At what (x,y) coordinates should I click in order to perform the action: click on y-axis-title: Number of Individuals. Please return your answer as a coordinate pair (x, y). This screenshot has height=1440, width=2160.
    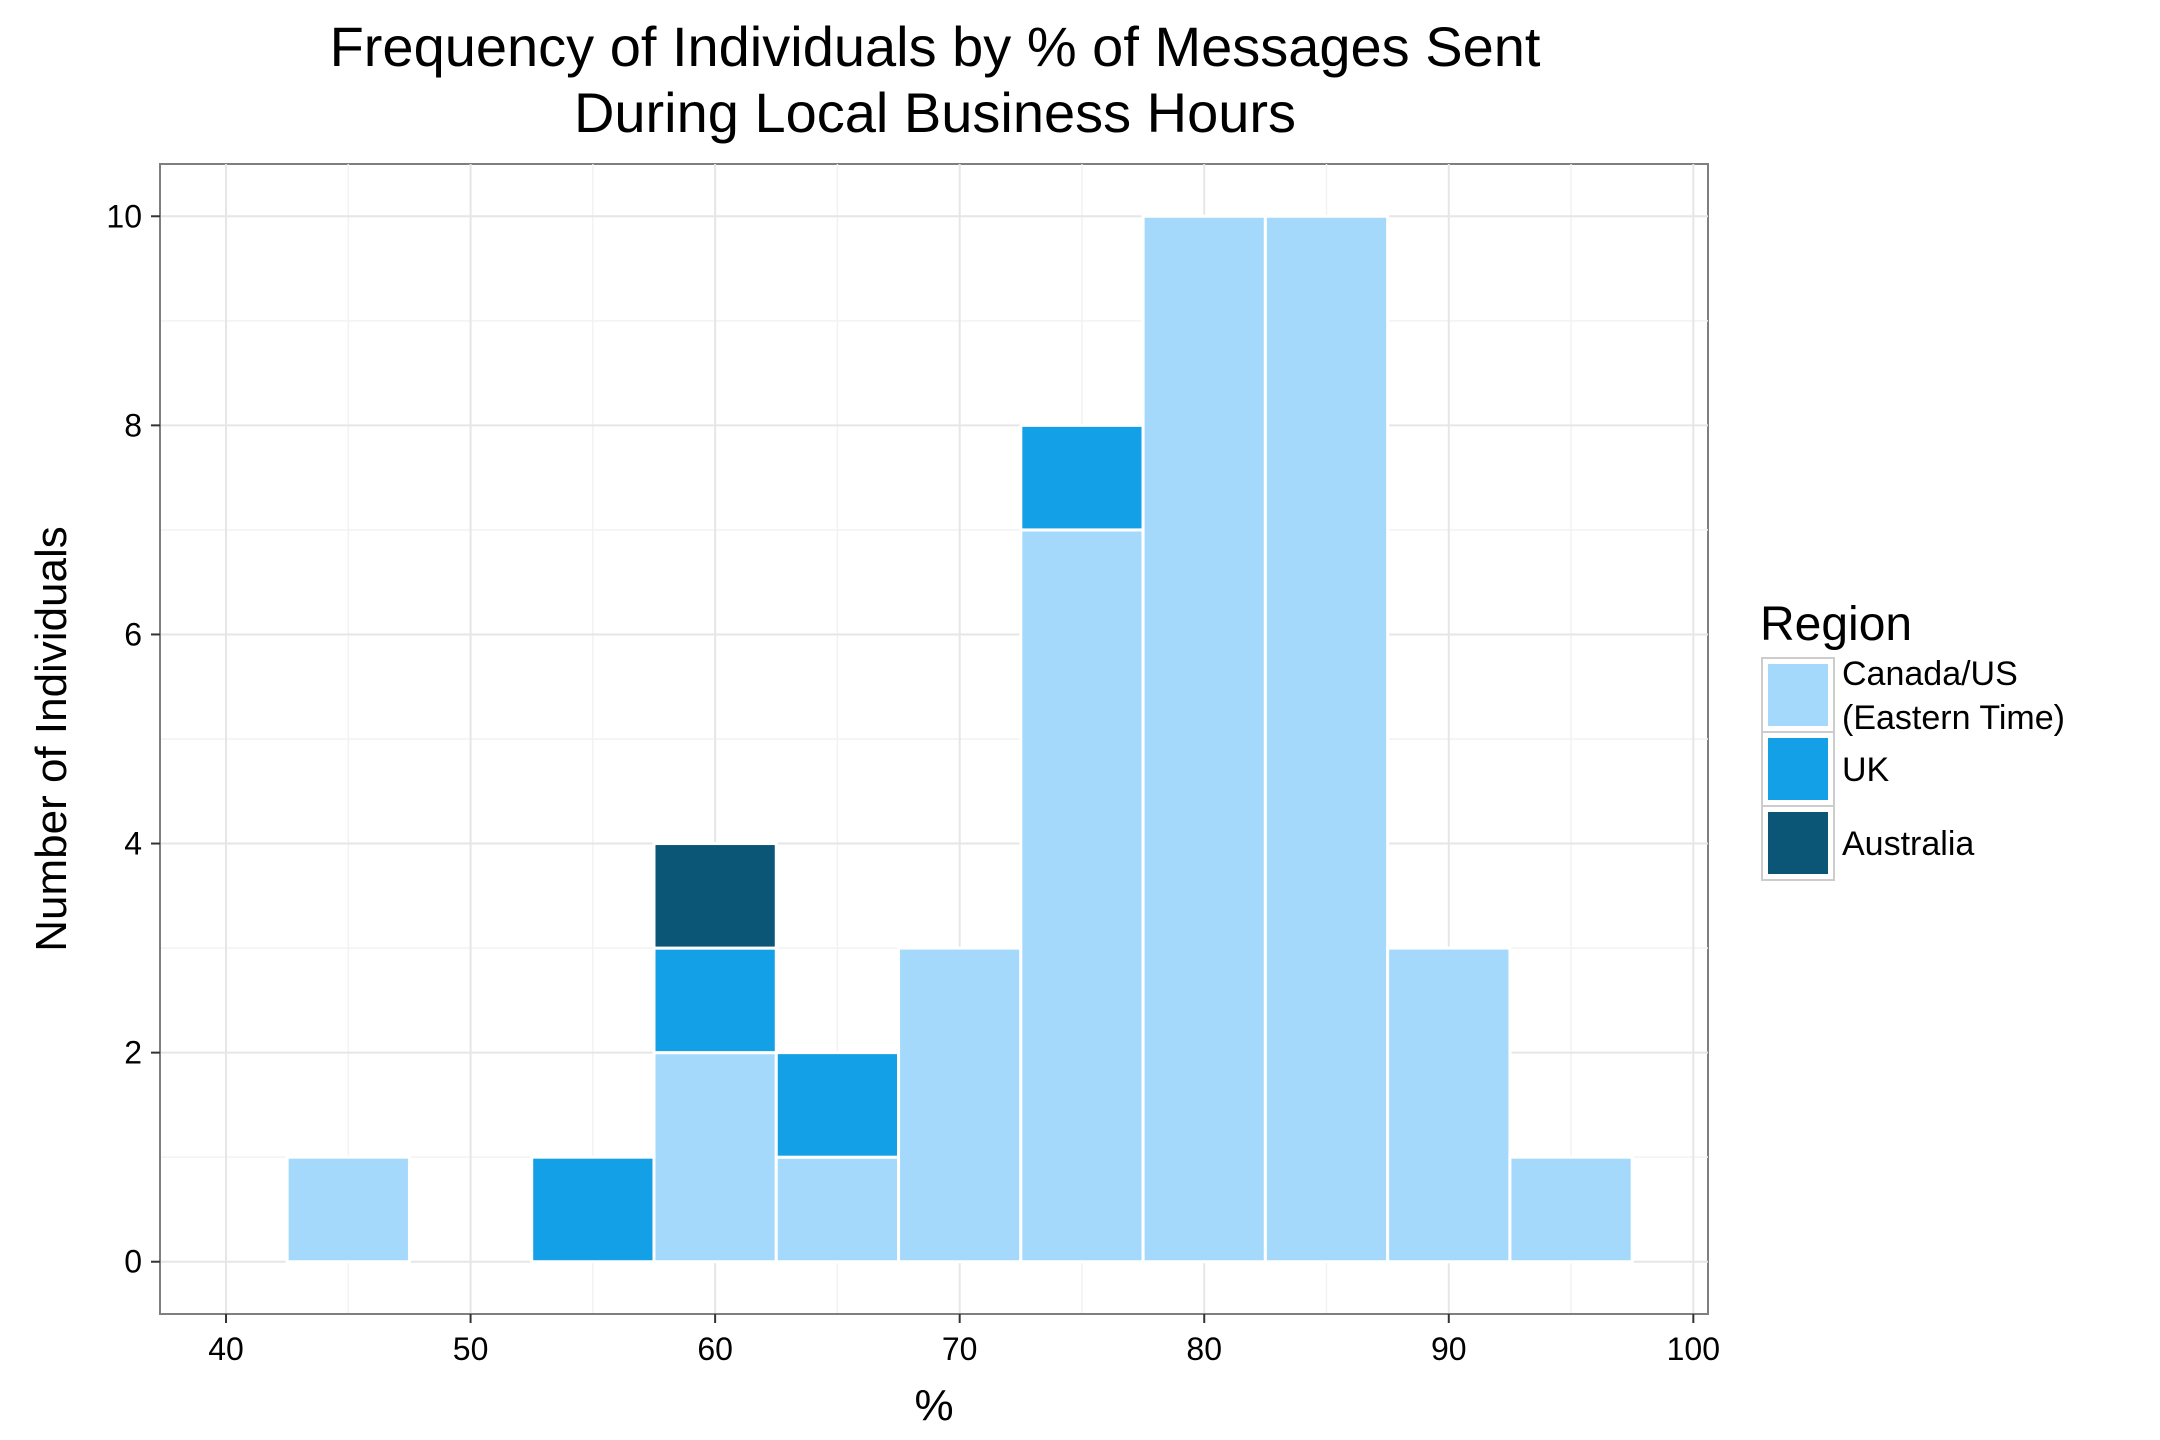
    Looking at the image, I should click on (51, 739).